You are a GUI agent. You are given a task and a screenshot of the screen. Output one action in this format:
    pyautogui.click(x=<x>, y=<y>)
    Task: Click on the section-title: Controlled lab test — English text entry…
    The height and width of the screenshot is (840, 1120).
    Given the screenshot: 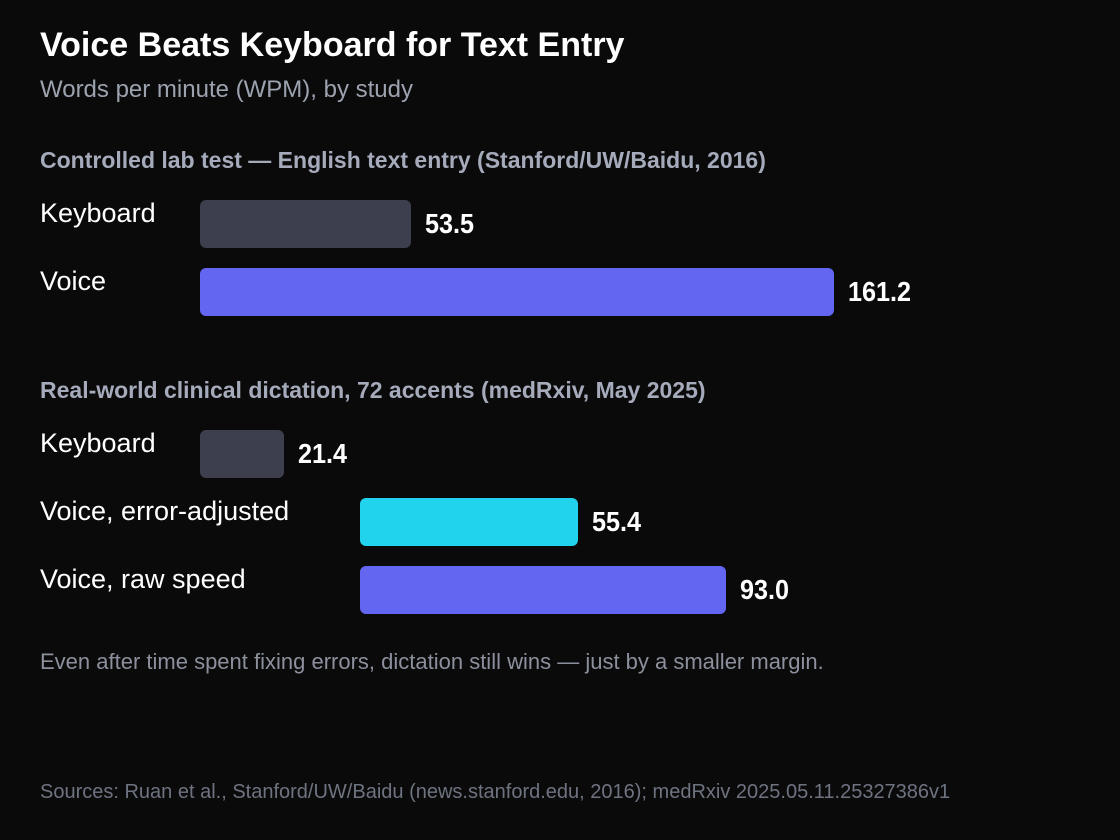 What is the action you would take?
    pyautogui.click(x=403, y=160)
    